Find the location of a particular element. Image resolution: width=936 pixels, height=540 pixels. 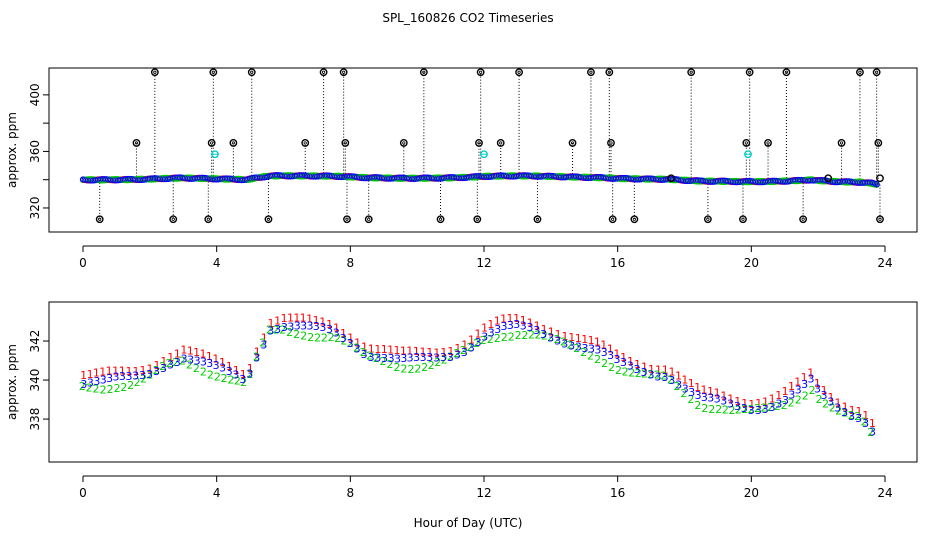

top-y-tick-label: 320 is located at coordinates (35, 208).